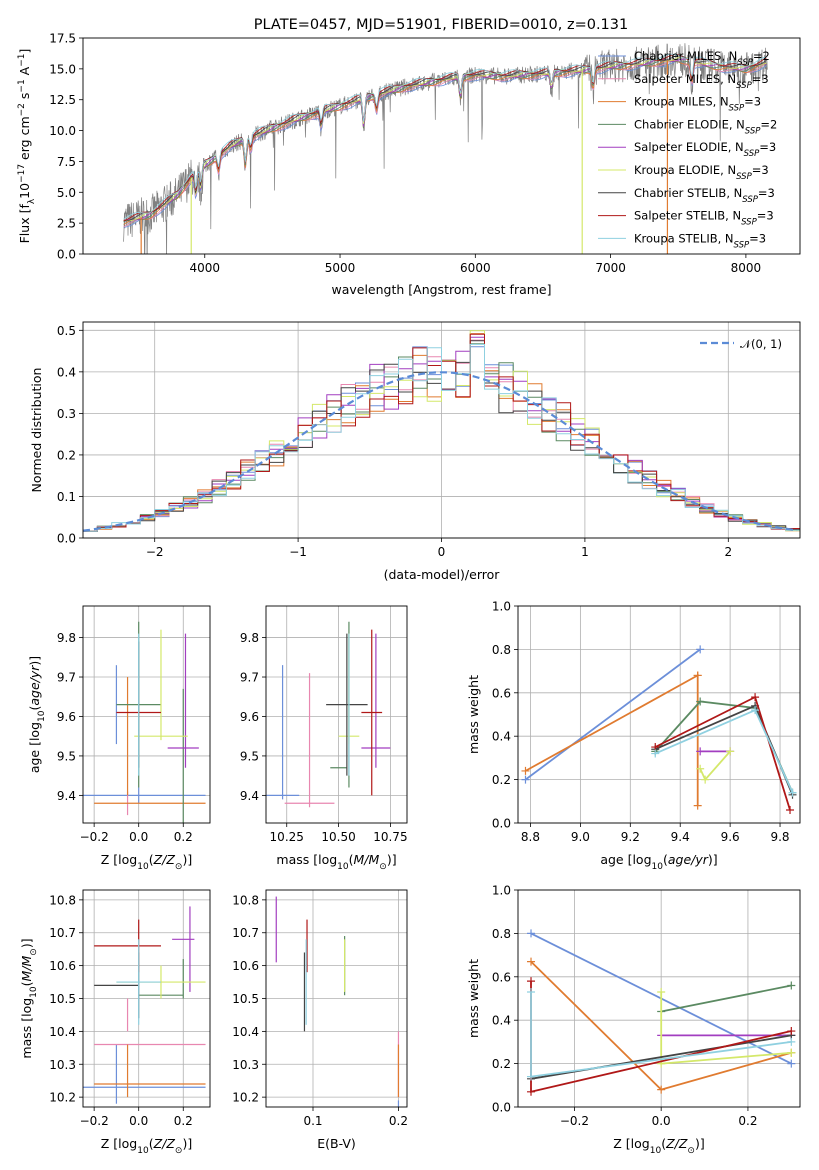  What do you see at coordinates (24, 98) in the screenshot?
I see `label-part: s` at bounding box center [24, 98].